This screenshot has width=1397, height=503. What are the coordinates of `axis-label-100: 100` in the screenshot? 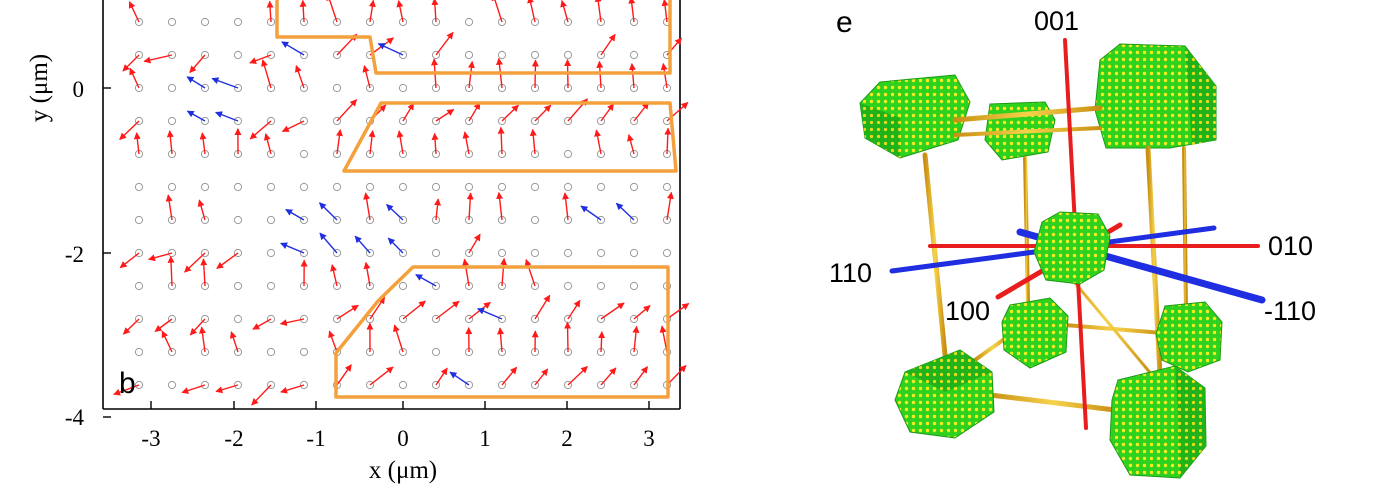 It's located at (967, 311).